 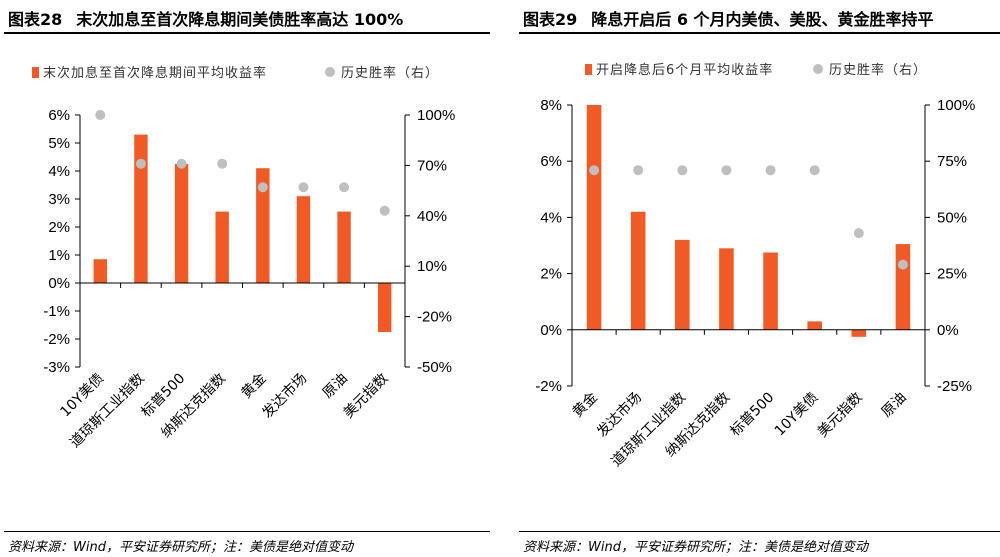 I want to click on legend: 开启降息后6个月平均收益率 历史胜率（右）, so click(x=756, y=70).